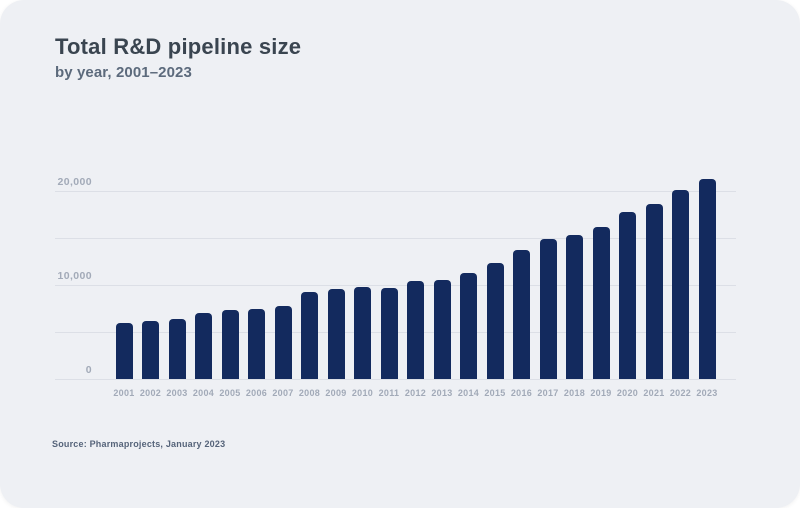 The width and height of the screenshot is (800, 508). Describe the element at coordinates (654, 393) in the screenshot. I see `x-tick-label: 2021` at that location.